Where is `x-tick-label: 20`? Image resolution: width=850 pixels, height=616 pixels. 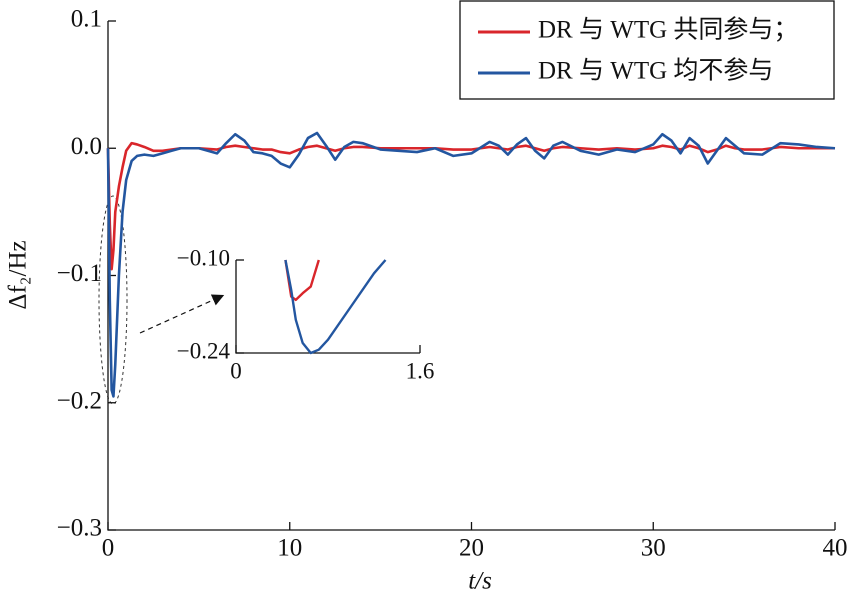
x-tick-label: 20 is located at coordinates (471, 548).